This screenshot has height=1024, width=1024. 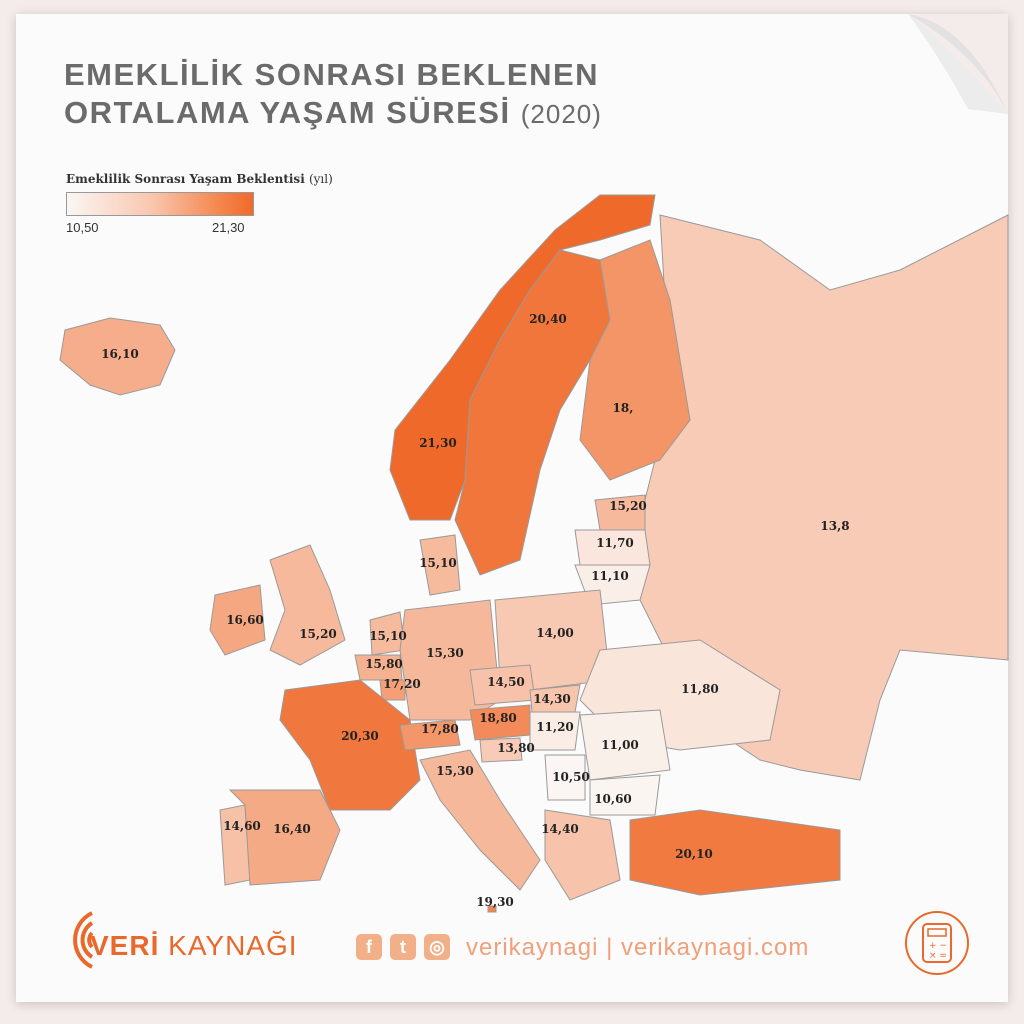 What do you see at coordinates (610, 576) in the screenshot?
I see `region-lithuania-value-label: 11,10` at bounding box center [610, 576].